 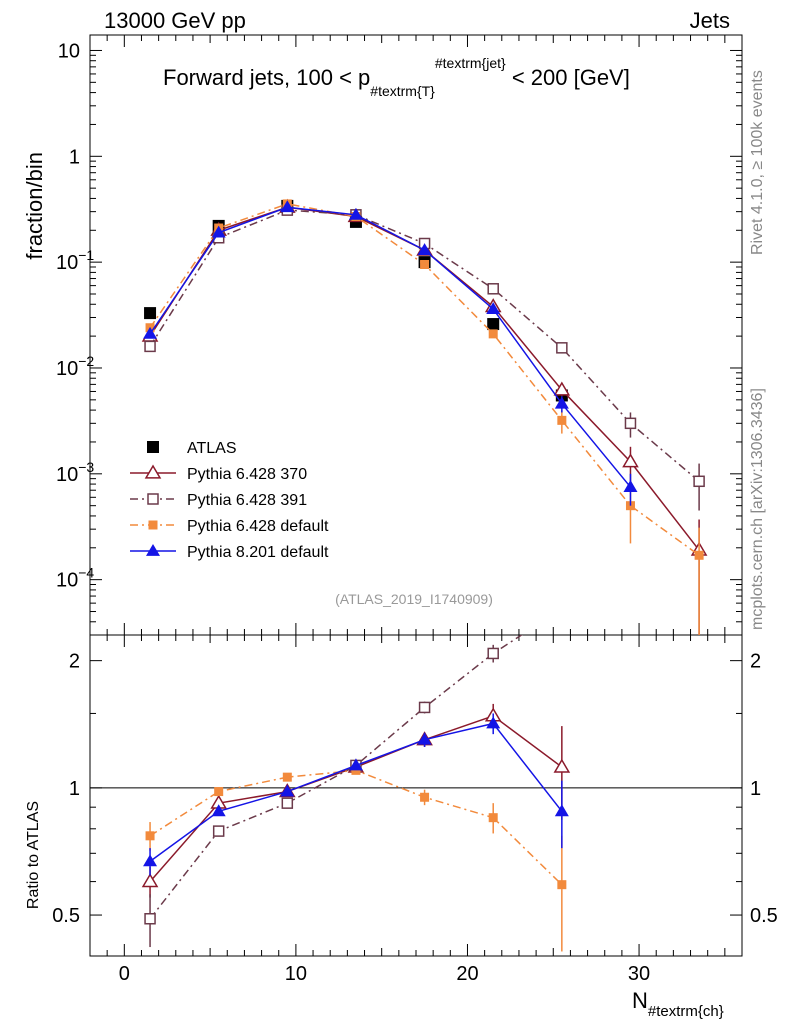 I want to click on legend-label: Pythia 6.428 default, so click(x=258, y=526).